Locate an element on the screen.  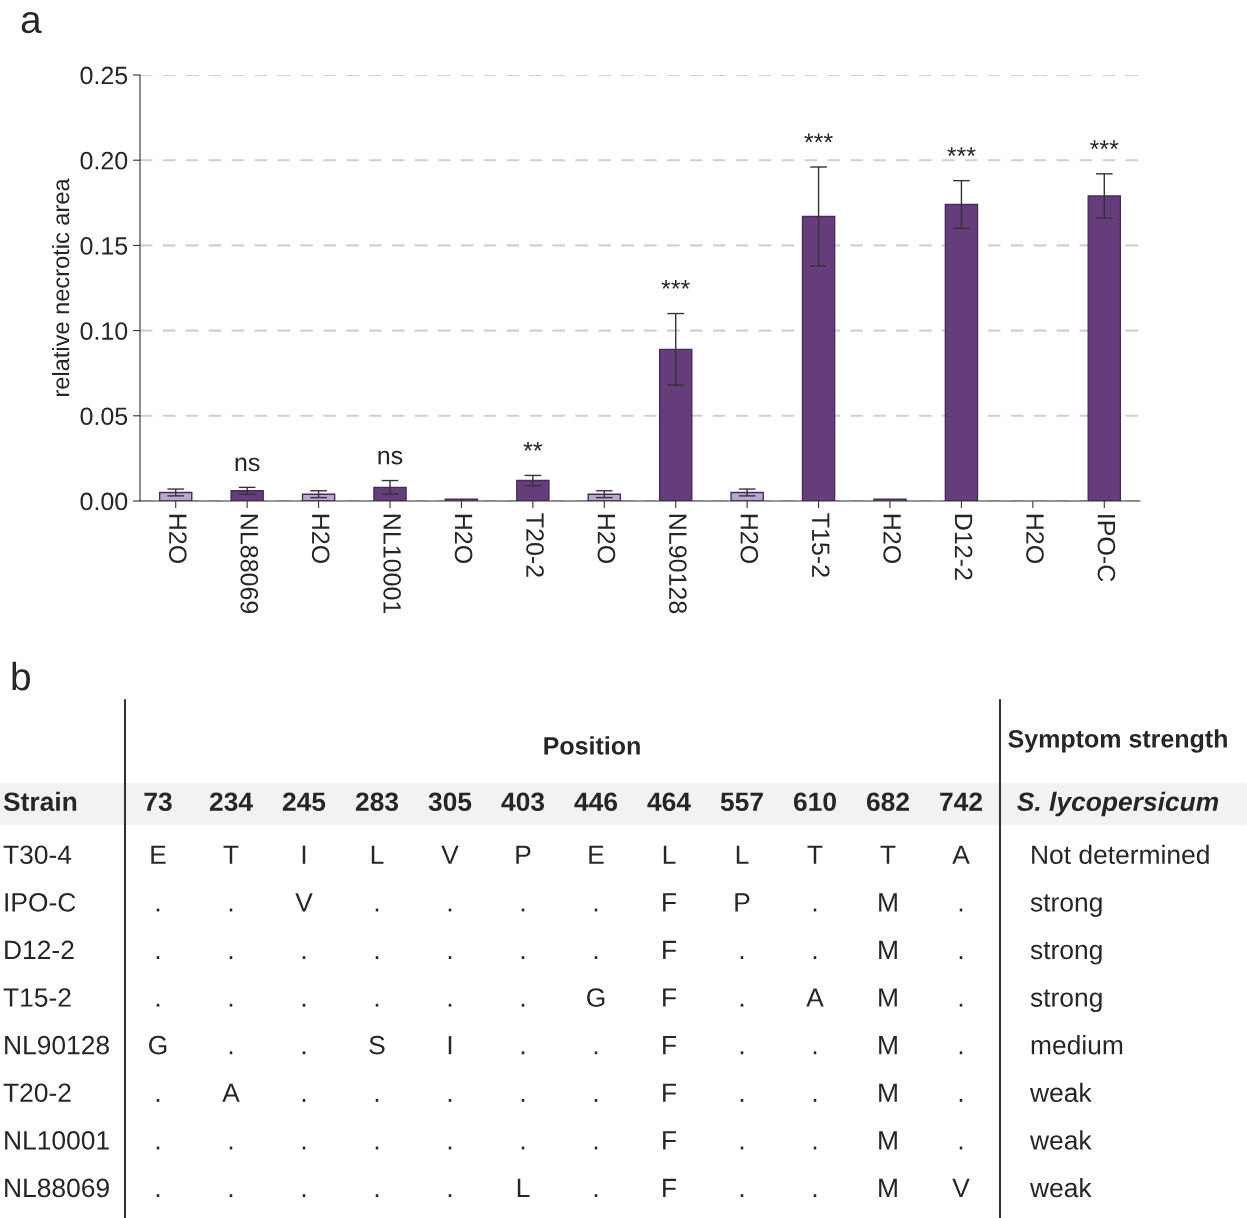
text: IPO-C is located at coordinates (40, 902).